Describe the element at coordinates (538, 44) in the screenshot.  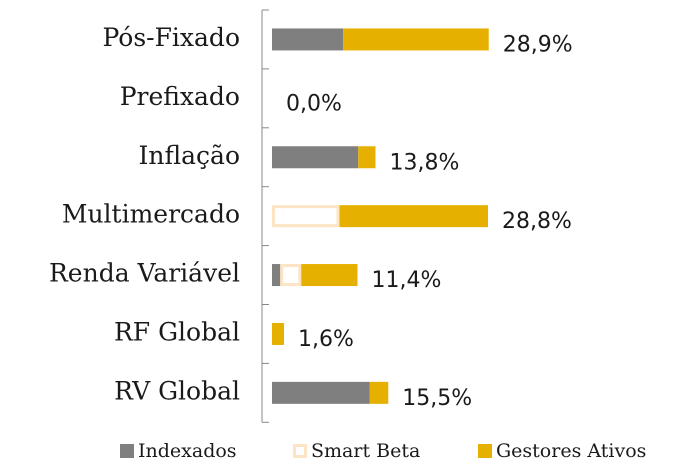
I see `total-label: 28,9%` at that location.